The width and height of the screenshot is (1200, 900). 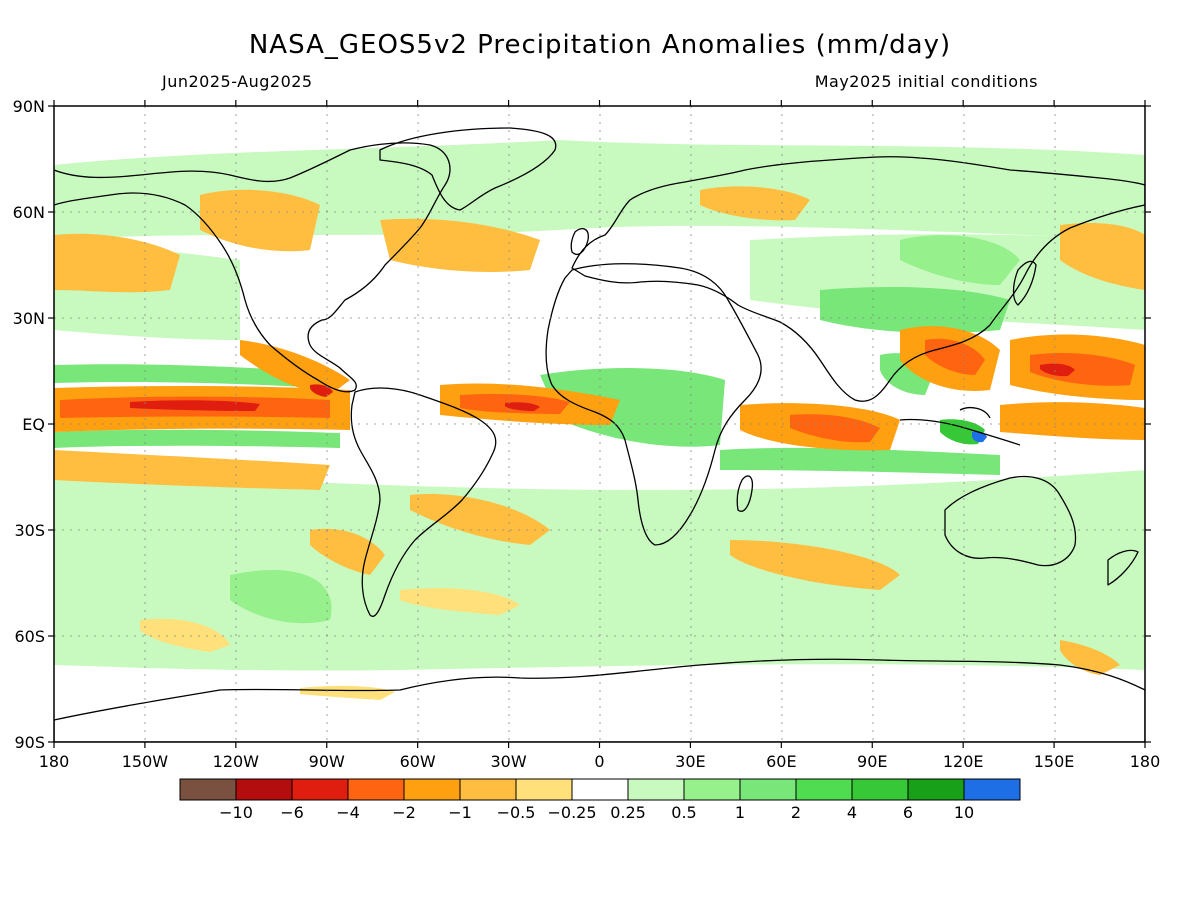 I want to click on x-tick-label: 150E, so click(x=1054, y=761).